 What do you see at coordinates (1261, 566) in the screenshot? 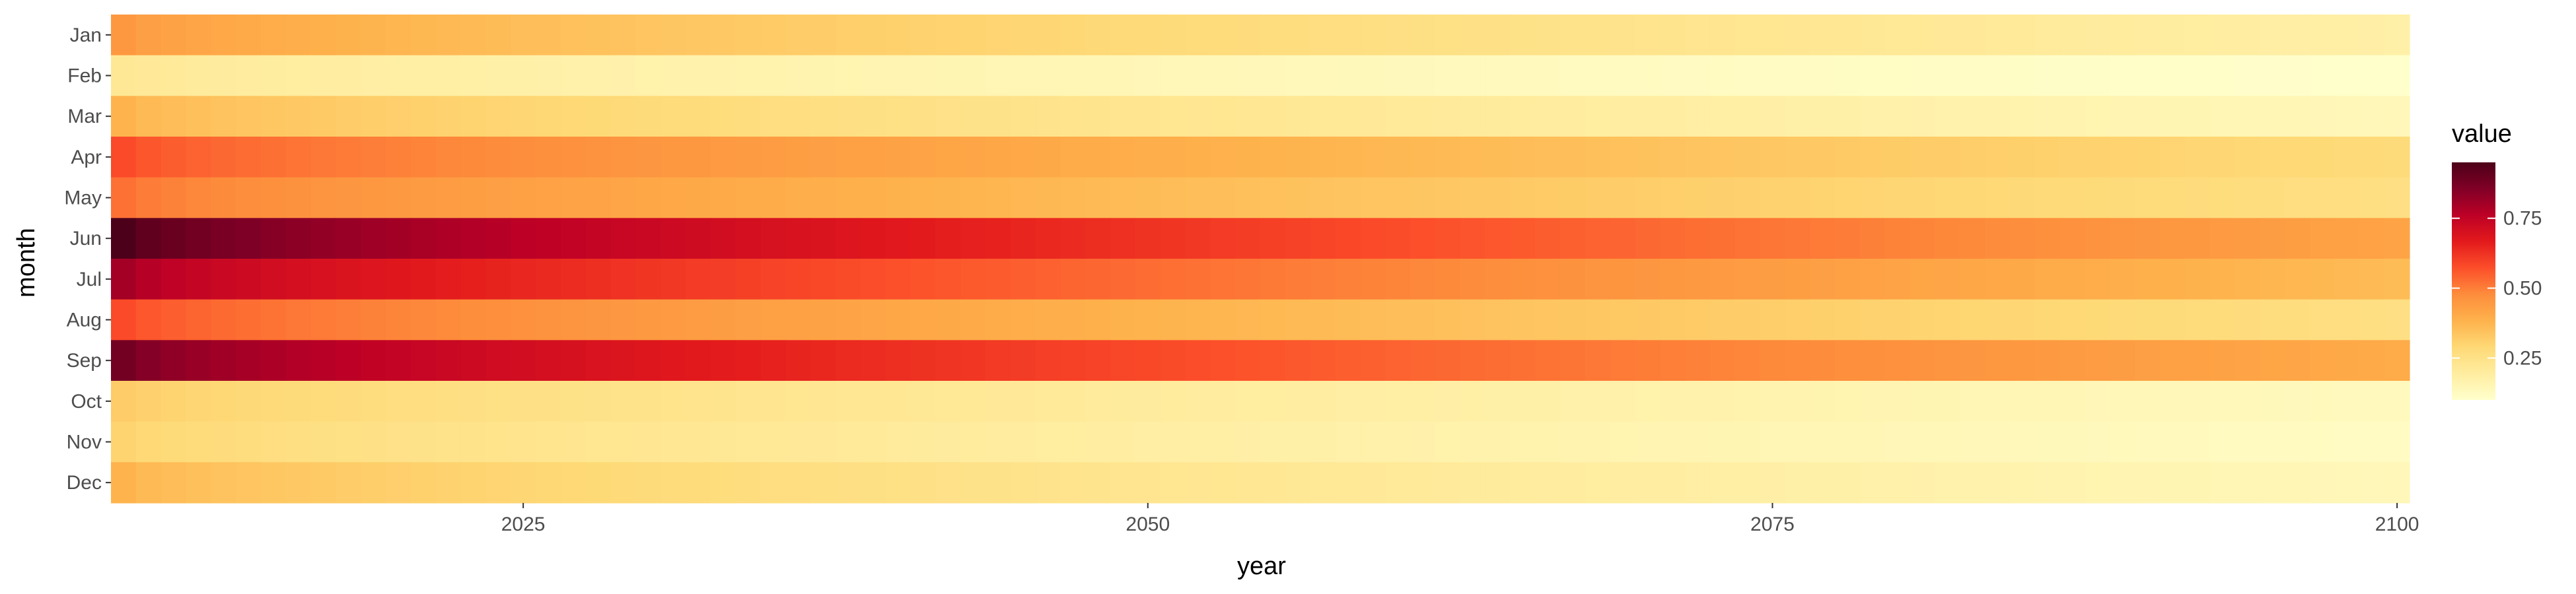
I see `x-axis-title: year` at bounding box center [1261, 566].